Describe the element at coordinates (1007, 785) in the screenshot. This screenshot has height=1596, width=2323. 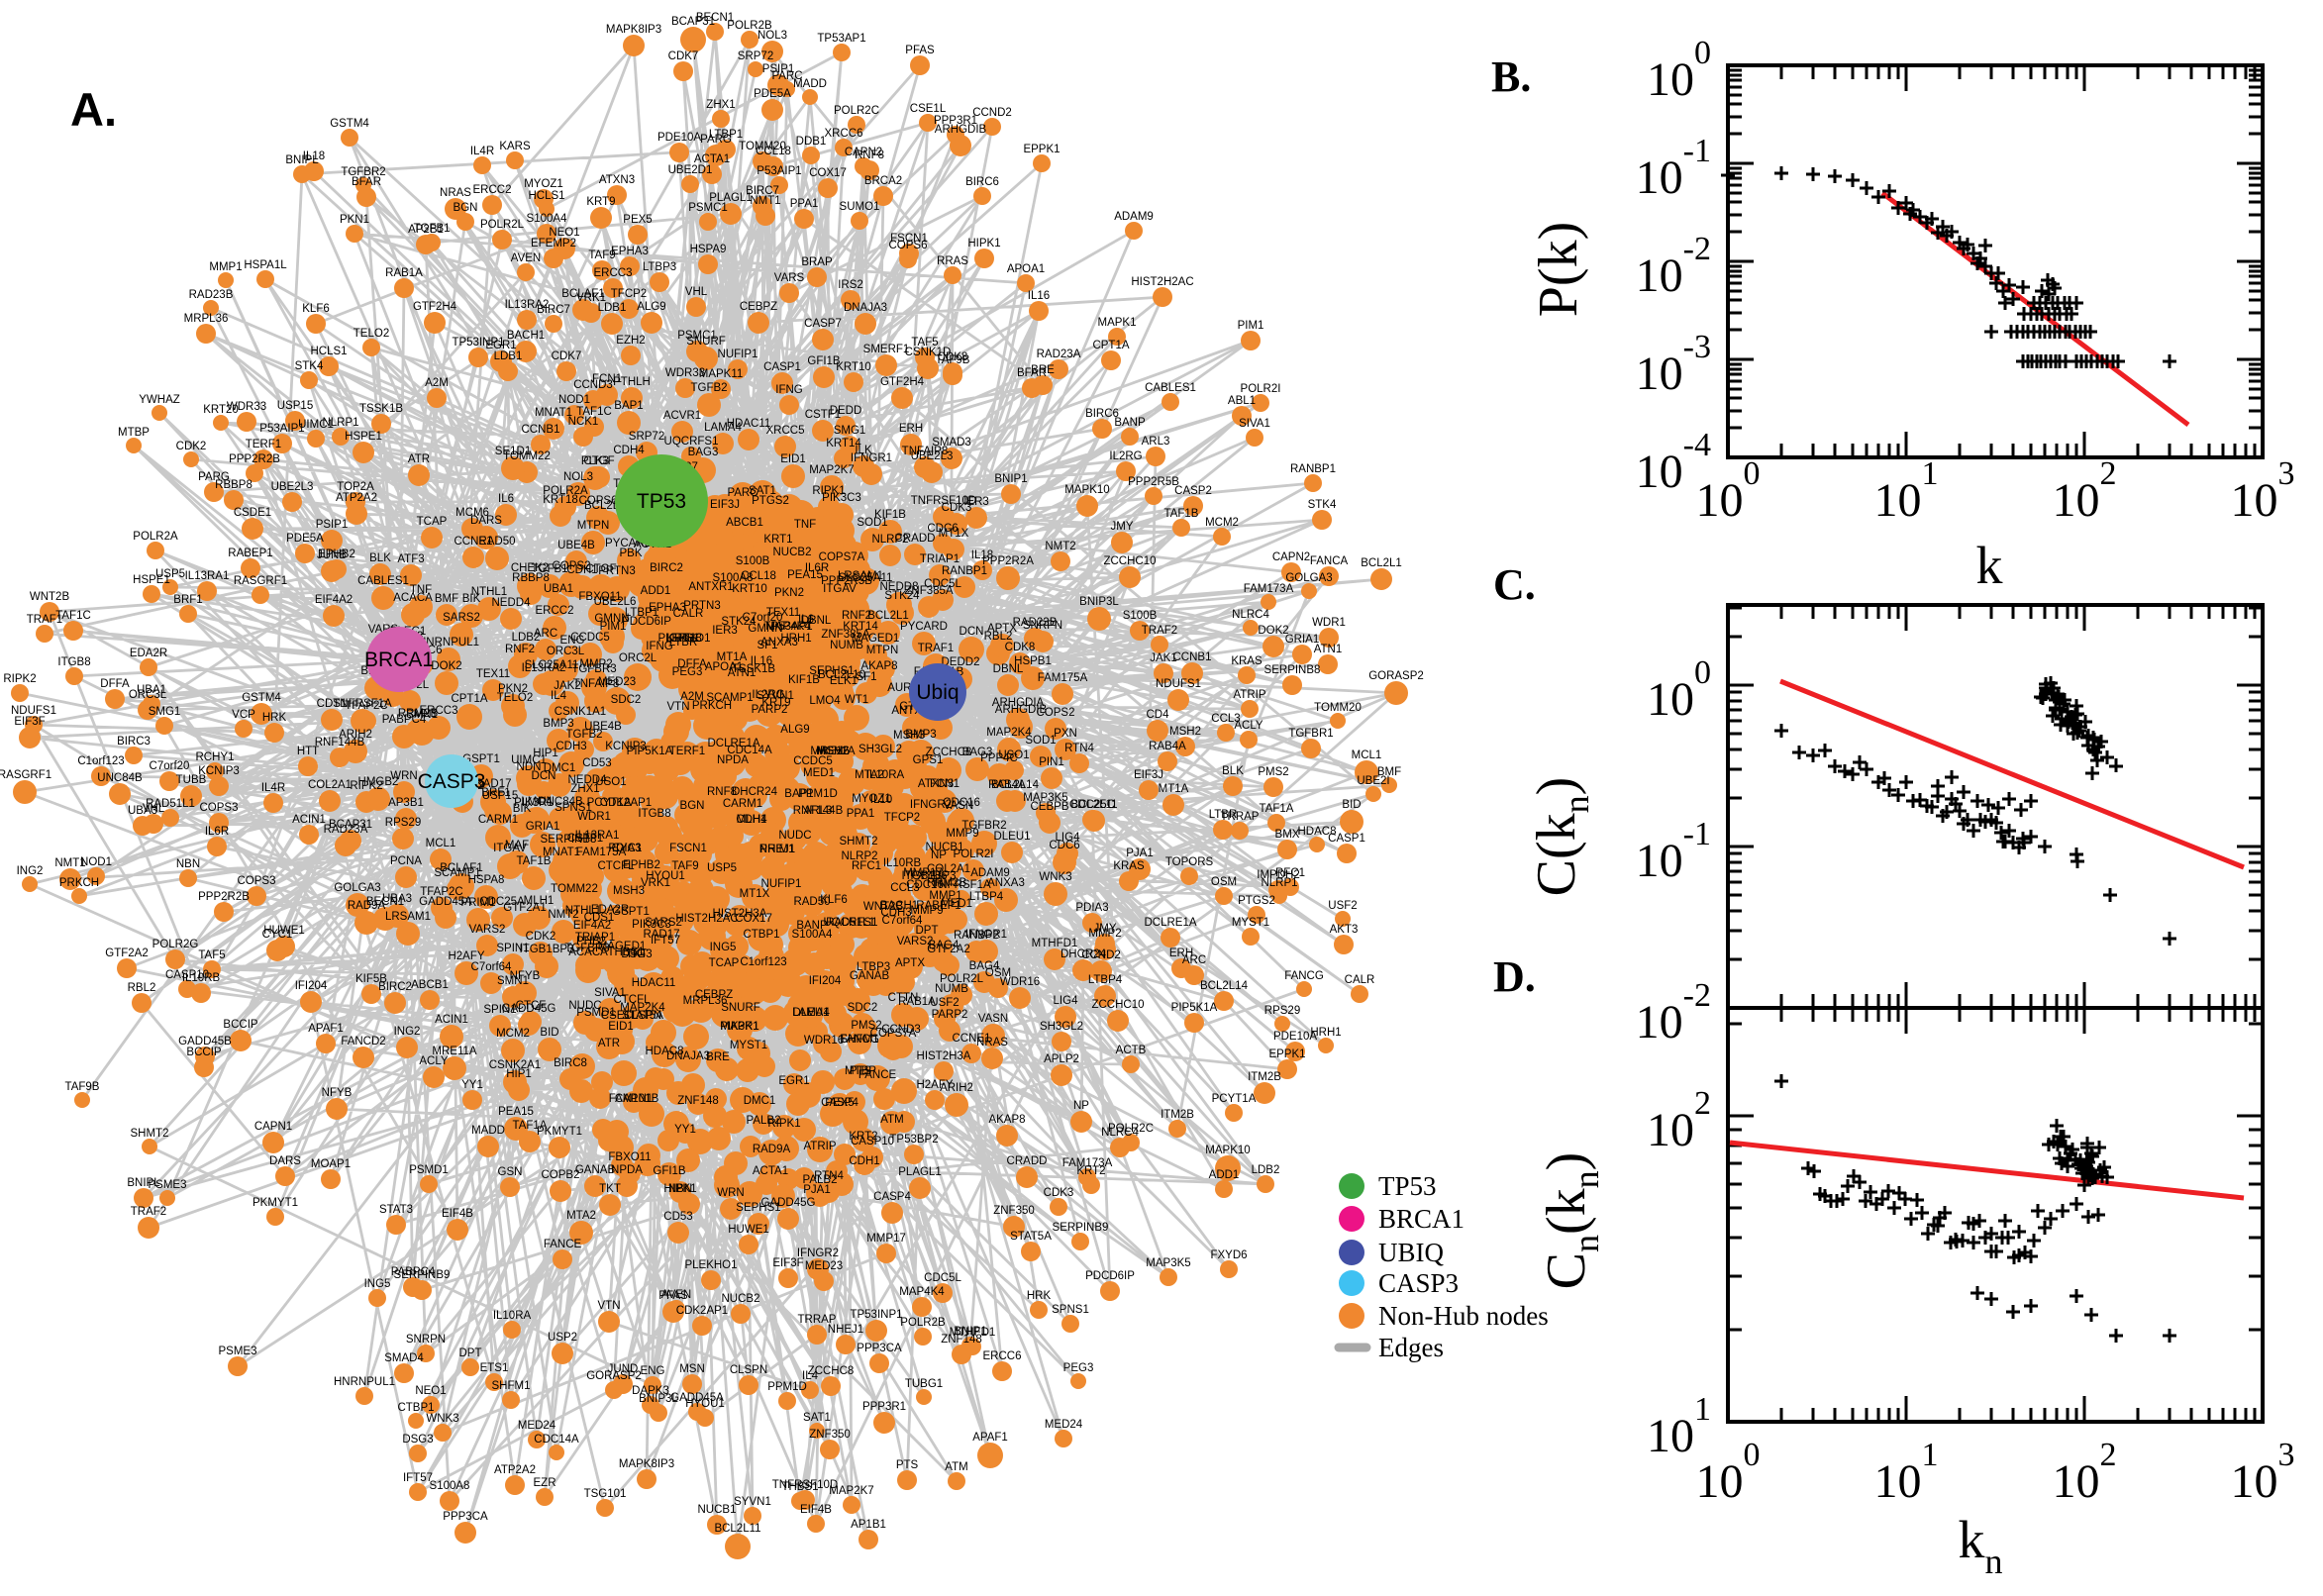
I see `svg-text: RAB4A` at that location.